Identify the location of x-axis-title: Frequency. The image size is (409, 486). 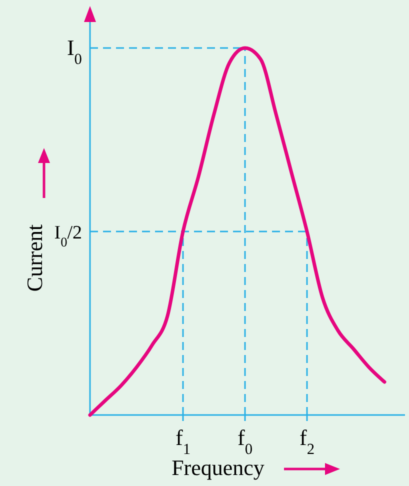
(218, 467).